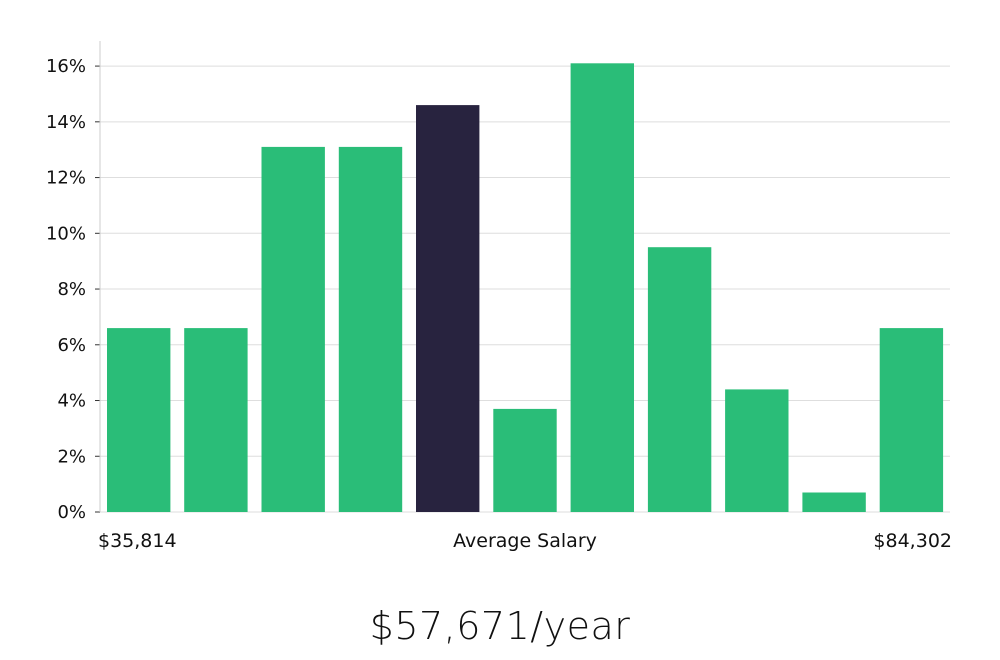  I want to click on x-axis-min-label: $35,814, so click(137, 541).